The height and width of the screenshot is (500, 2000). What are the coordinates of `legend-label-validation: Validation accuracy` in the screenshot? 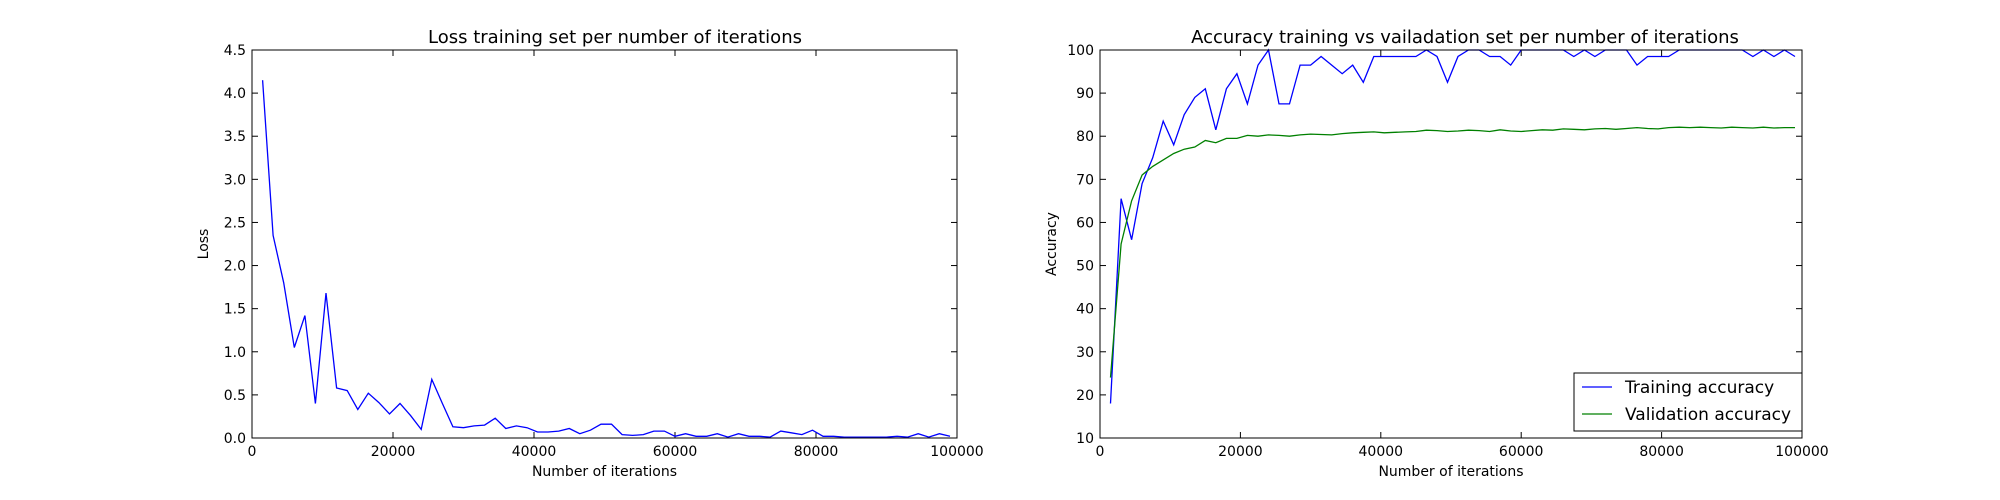 It's located at (1708, 415).